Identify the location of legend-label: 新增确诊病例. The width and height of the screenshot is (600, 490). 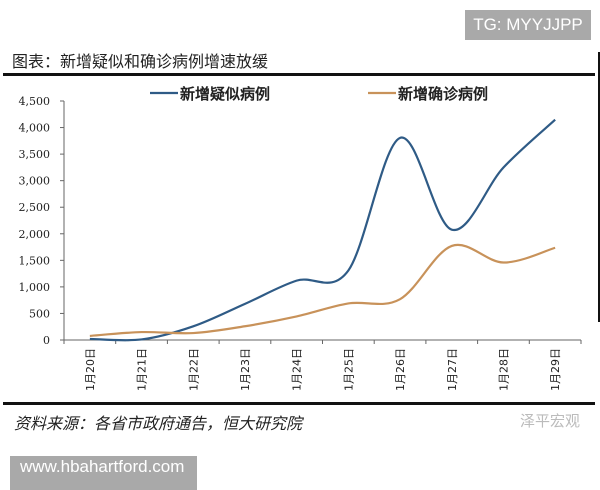
(443, 94).